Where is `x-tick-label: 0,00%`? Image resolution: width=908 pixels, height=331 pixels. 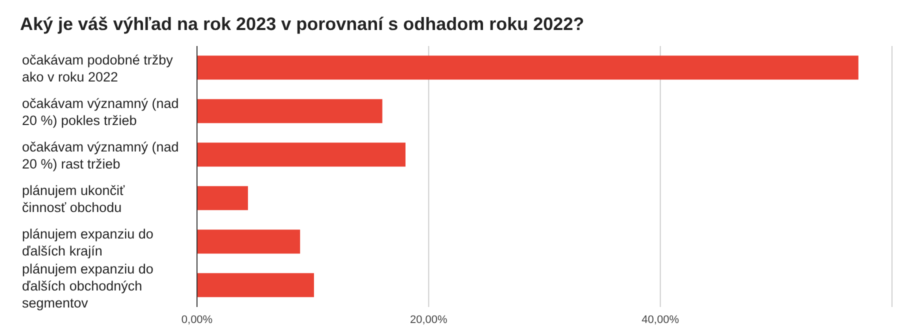
x-tick-label: 0,00% is located at coordinates (197, 320).